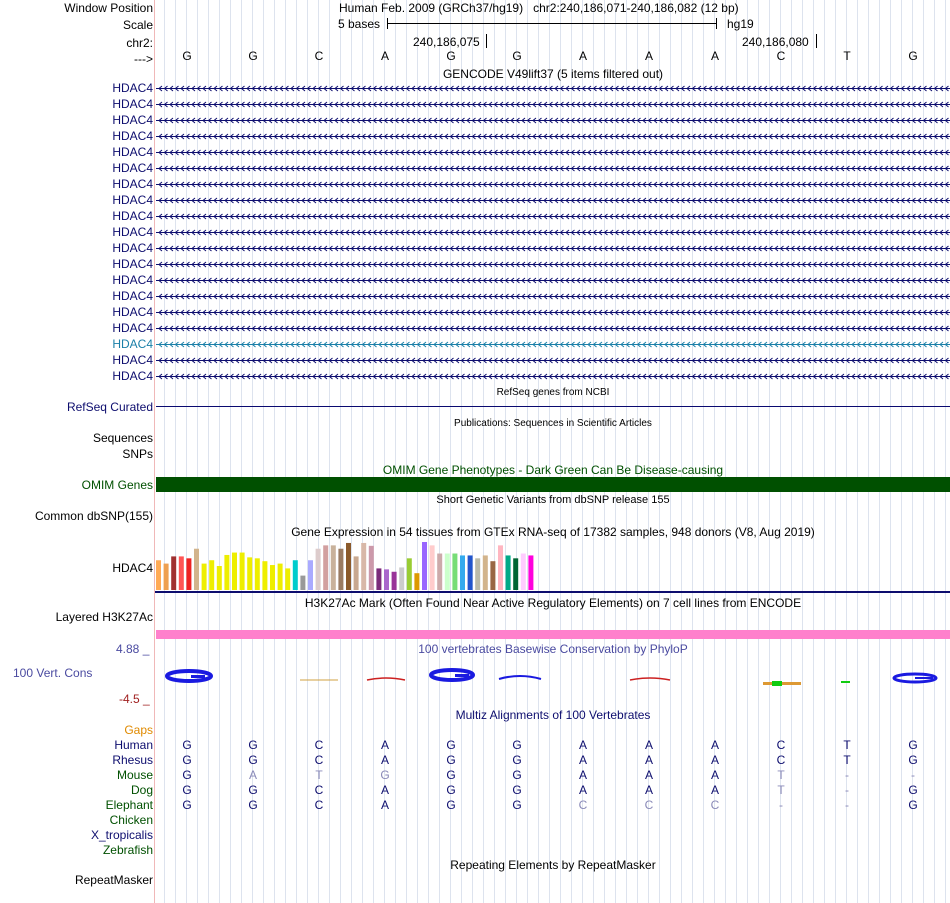  What do you see at coordinates (781, 56) in the screenshot?
I see `sequence-base: C` at bounding box center [781, 56].